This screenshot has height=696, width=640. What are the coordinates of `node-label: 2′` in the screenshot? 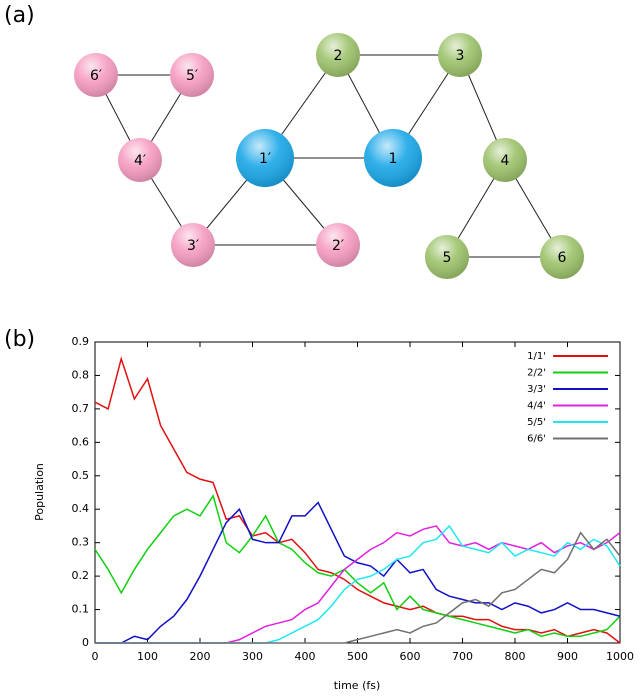 It's located at (338, 246).